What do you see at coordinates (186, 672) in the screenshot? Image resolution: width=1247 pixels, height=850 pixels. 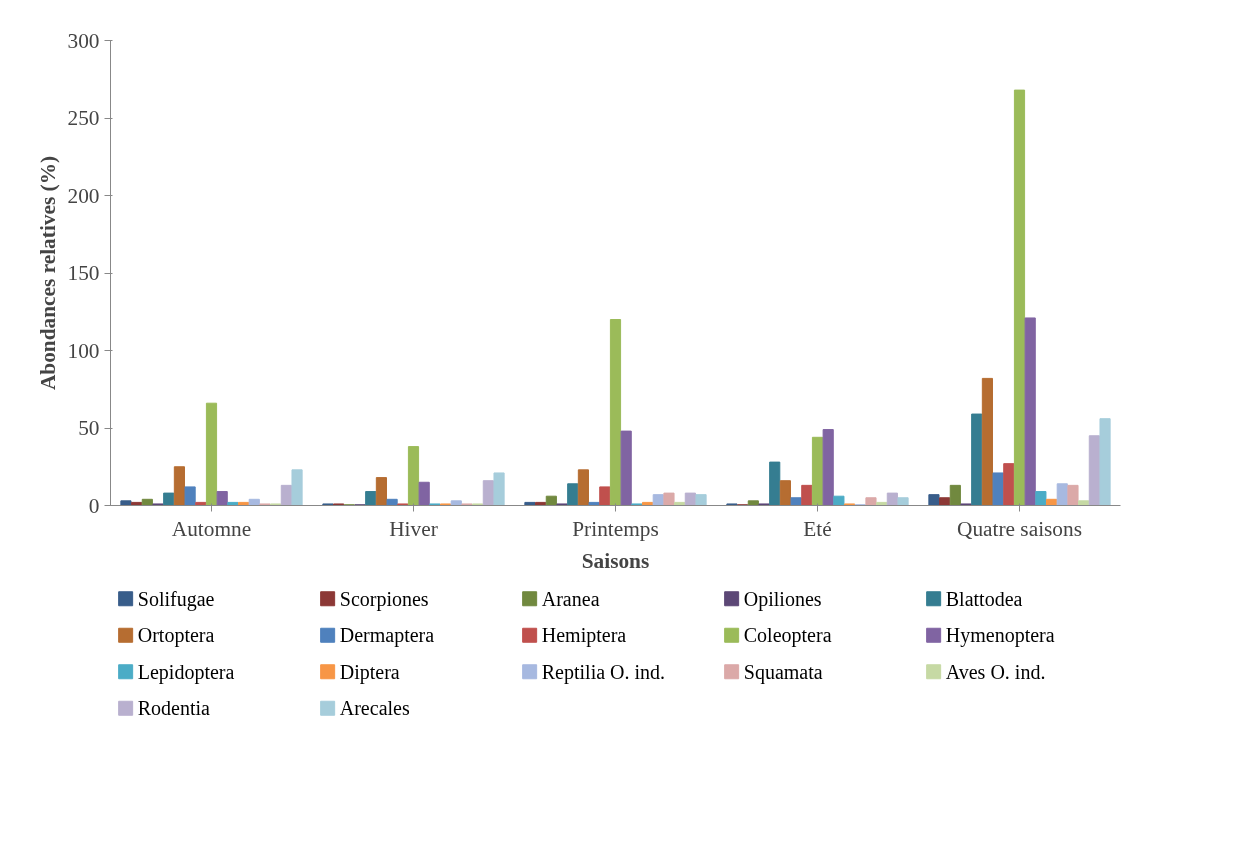 I see `legend-label: Lepidoptera` at bounding box center [186, 672].